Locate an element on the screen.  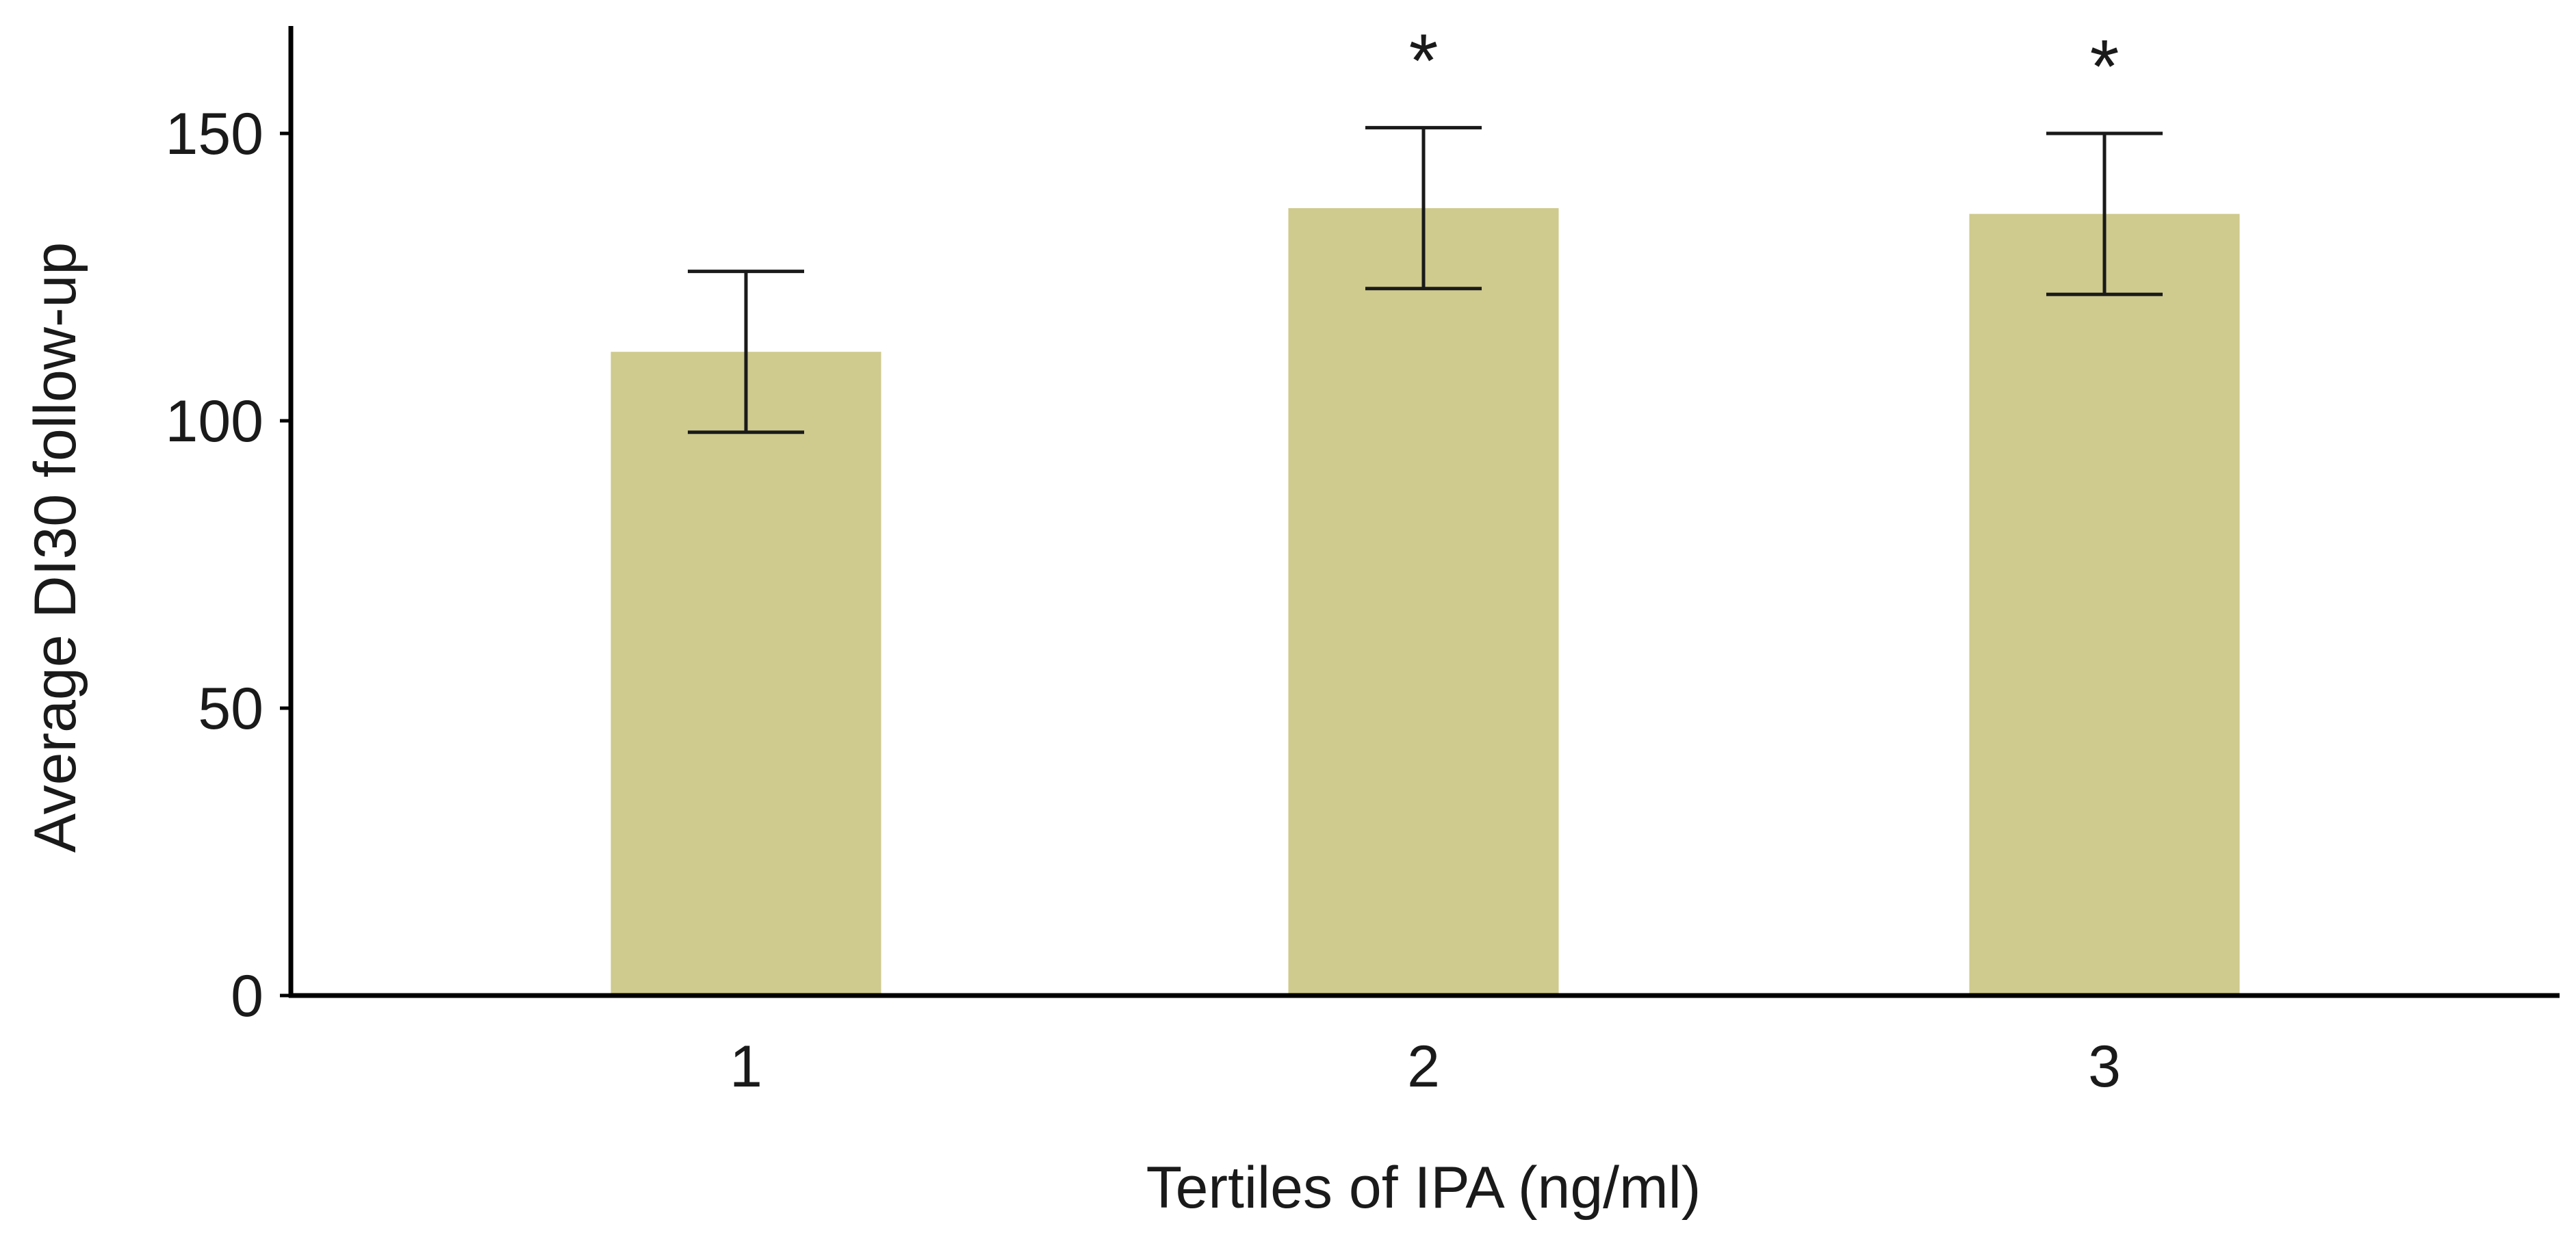
y-tick-label: 150 is located at coordinates (215, 134).